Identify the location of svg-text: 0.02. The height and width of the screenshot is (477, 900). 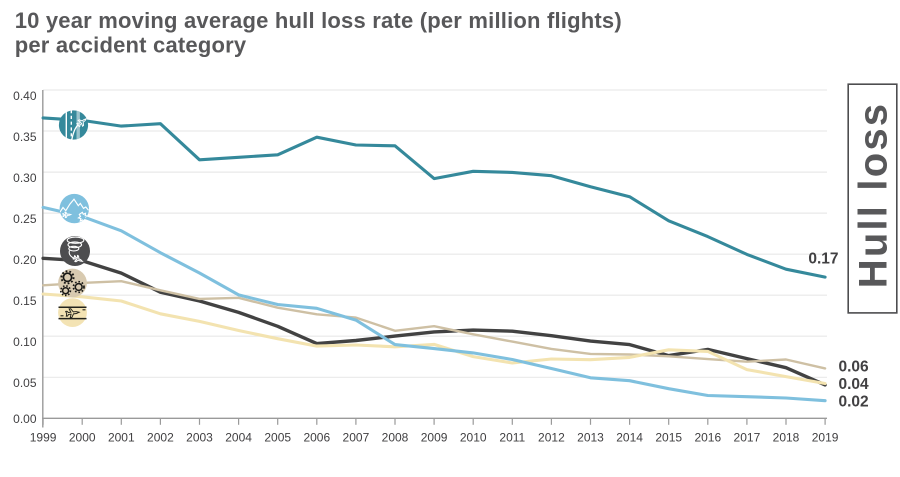
(854, 401).